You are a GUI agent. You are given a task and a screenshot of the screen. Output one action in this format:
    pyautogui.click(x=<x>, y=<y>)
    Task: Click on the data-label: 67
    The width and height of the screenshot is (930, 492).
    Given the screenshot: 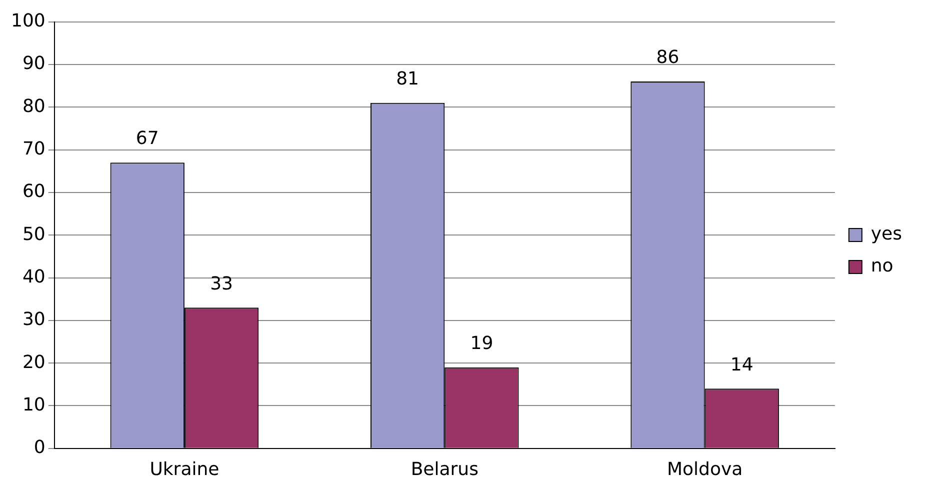 What is the action you would take?
    pyautogui.click(x=147, y=139)
    